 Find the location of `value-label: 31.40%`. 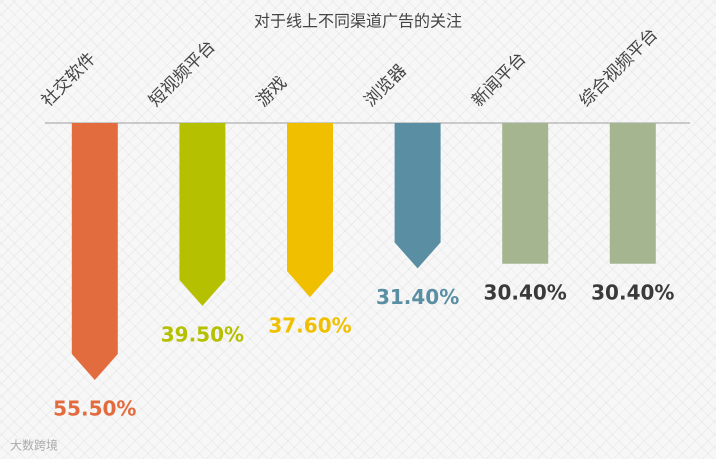

value-label: 31.40% is located at coordinates (417, 297).